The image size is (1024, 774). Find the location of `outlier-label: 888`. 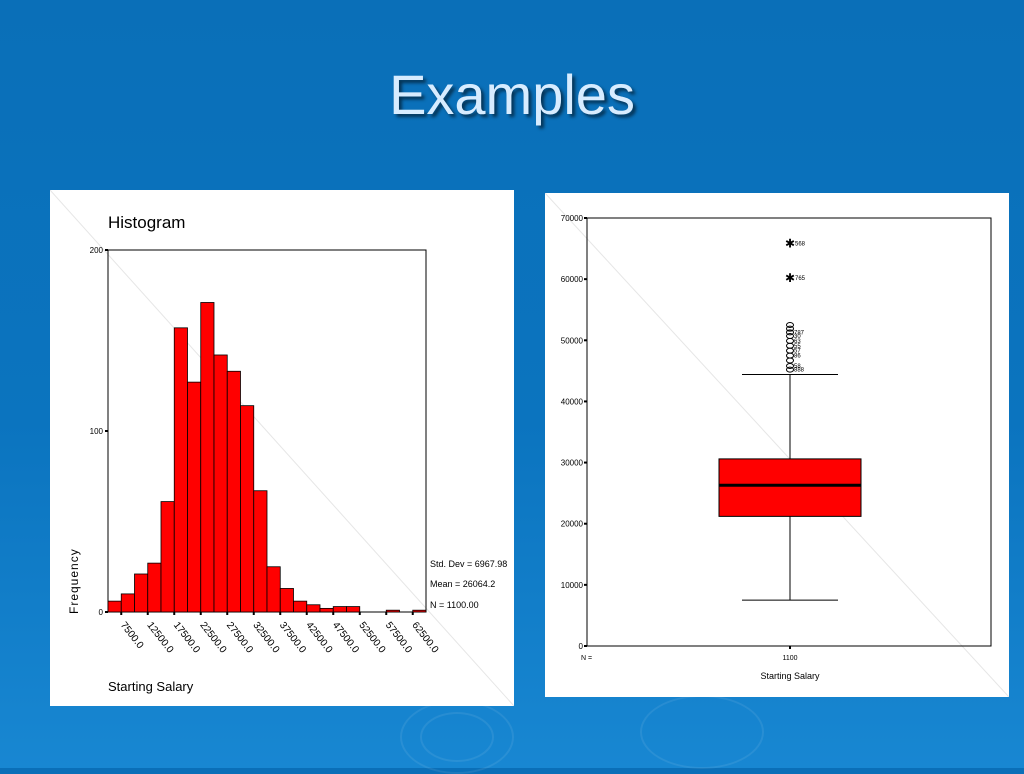

outlier-label: 888 is located at coordinates (799, 371).